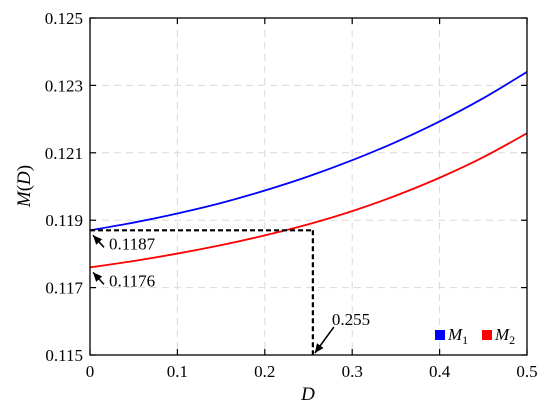 The image size is (550, 408). What do you see at coordinates (64, 153) in the screenshot?
I see `y-tick-label: 0.121` at bounding box center [64, 153].